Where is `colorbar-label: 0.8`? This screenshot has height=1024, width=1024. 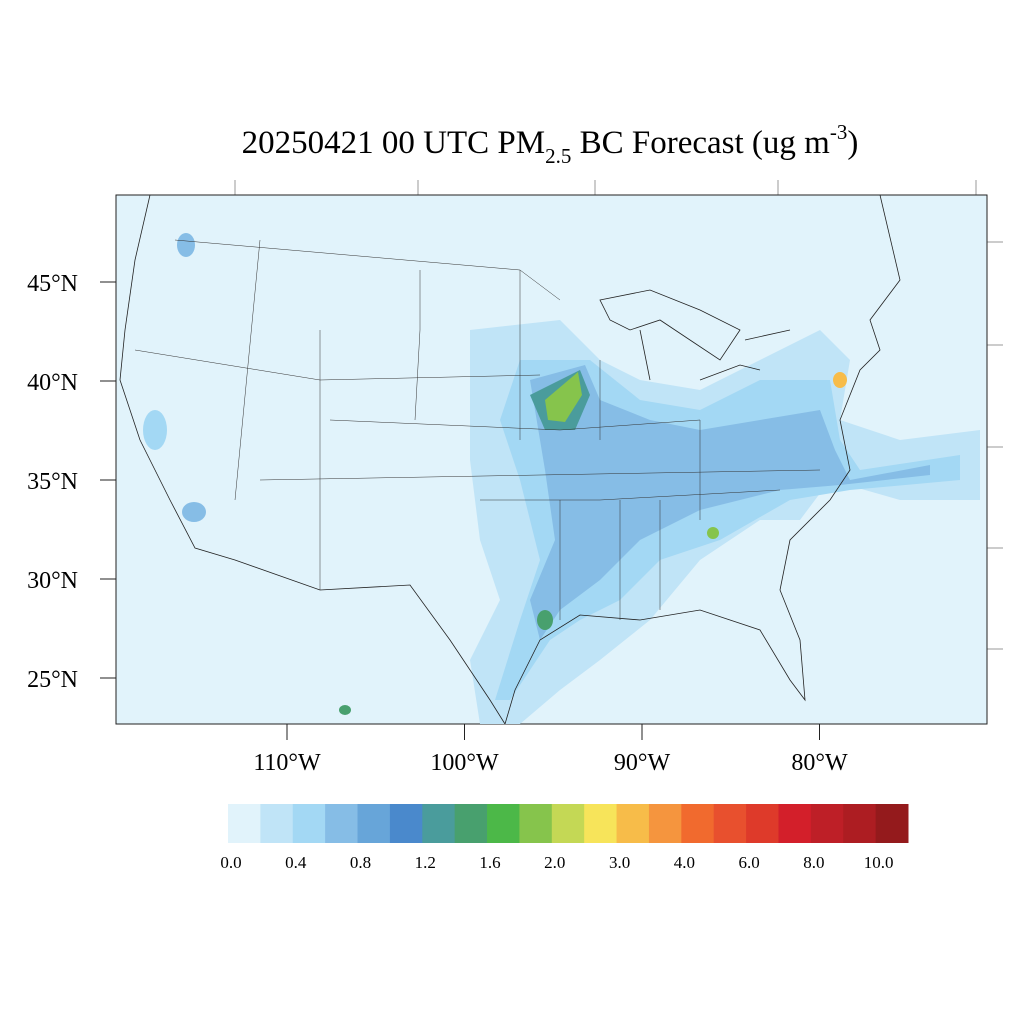
colorbar-label: 0.8 is located at coordinates (360, 862).